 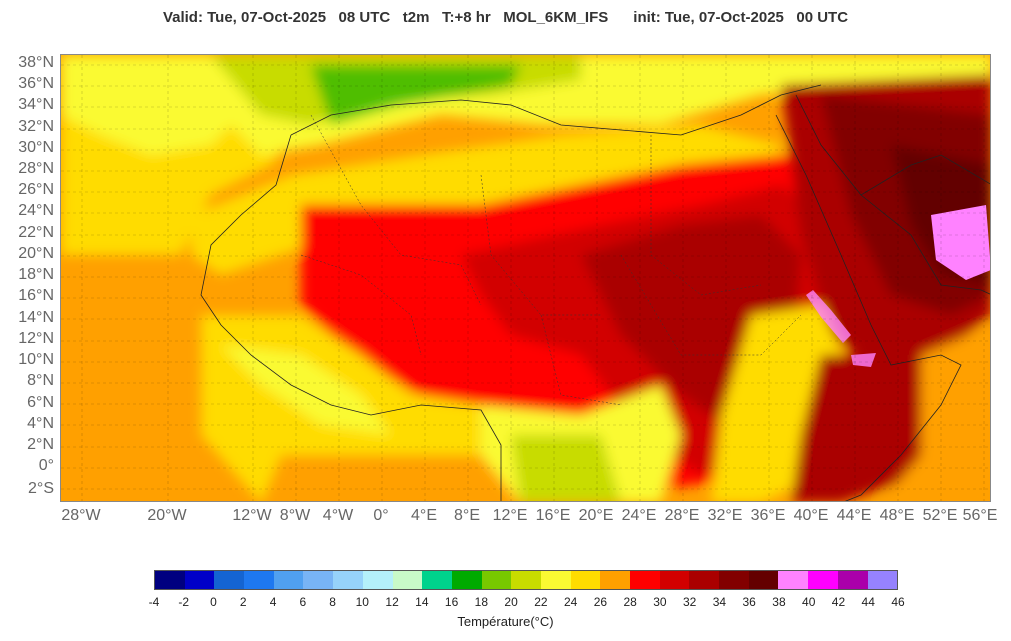 What do you see at coordinates (243, 602) in the screenshot?
I see `color-scale-tick: 2` at bounding box center [243, 602].